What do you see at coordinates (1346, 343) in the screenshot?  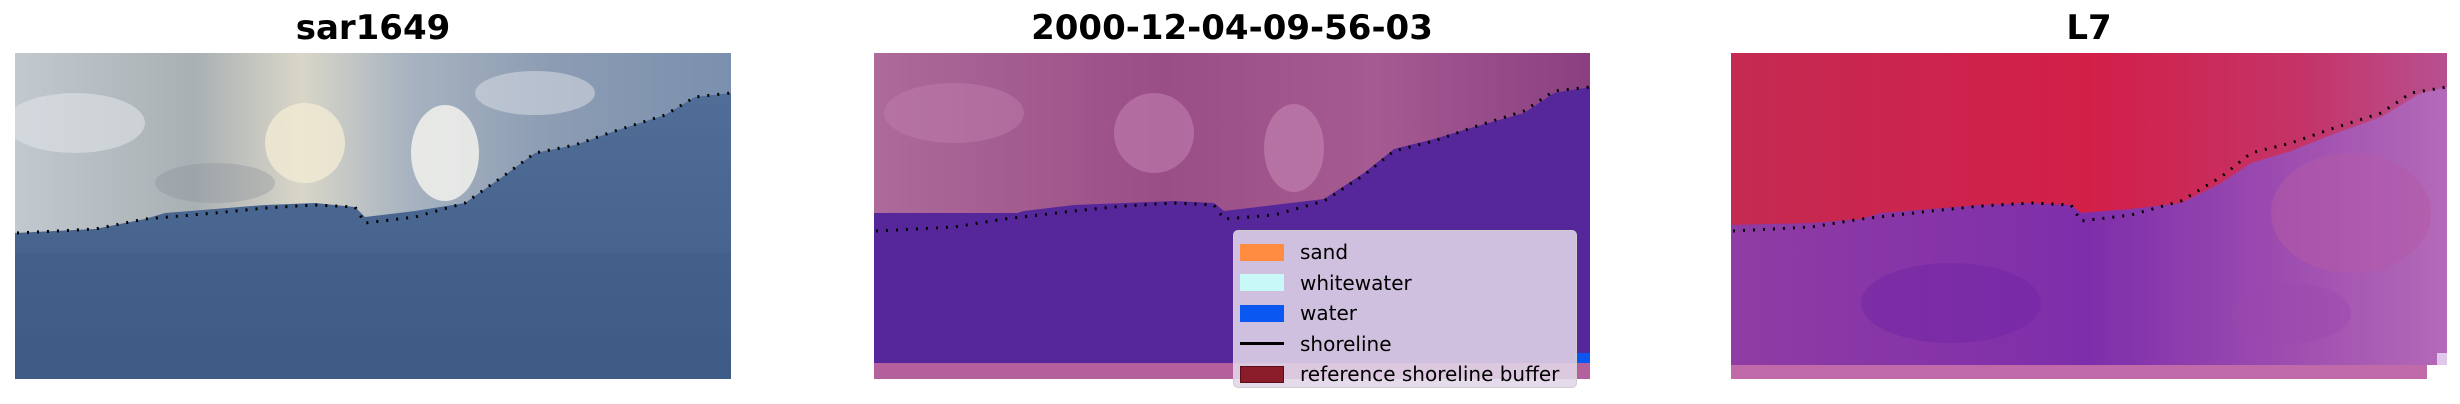 I see `legend-label-shoreline: shoreline` at bounding box center [1346, 343].